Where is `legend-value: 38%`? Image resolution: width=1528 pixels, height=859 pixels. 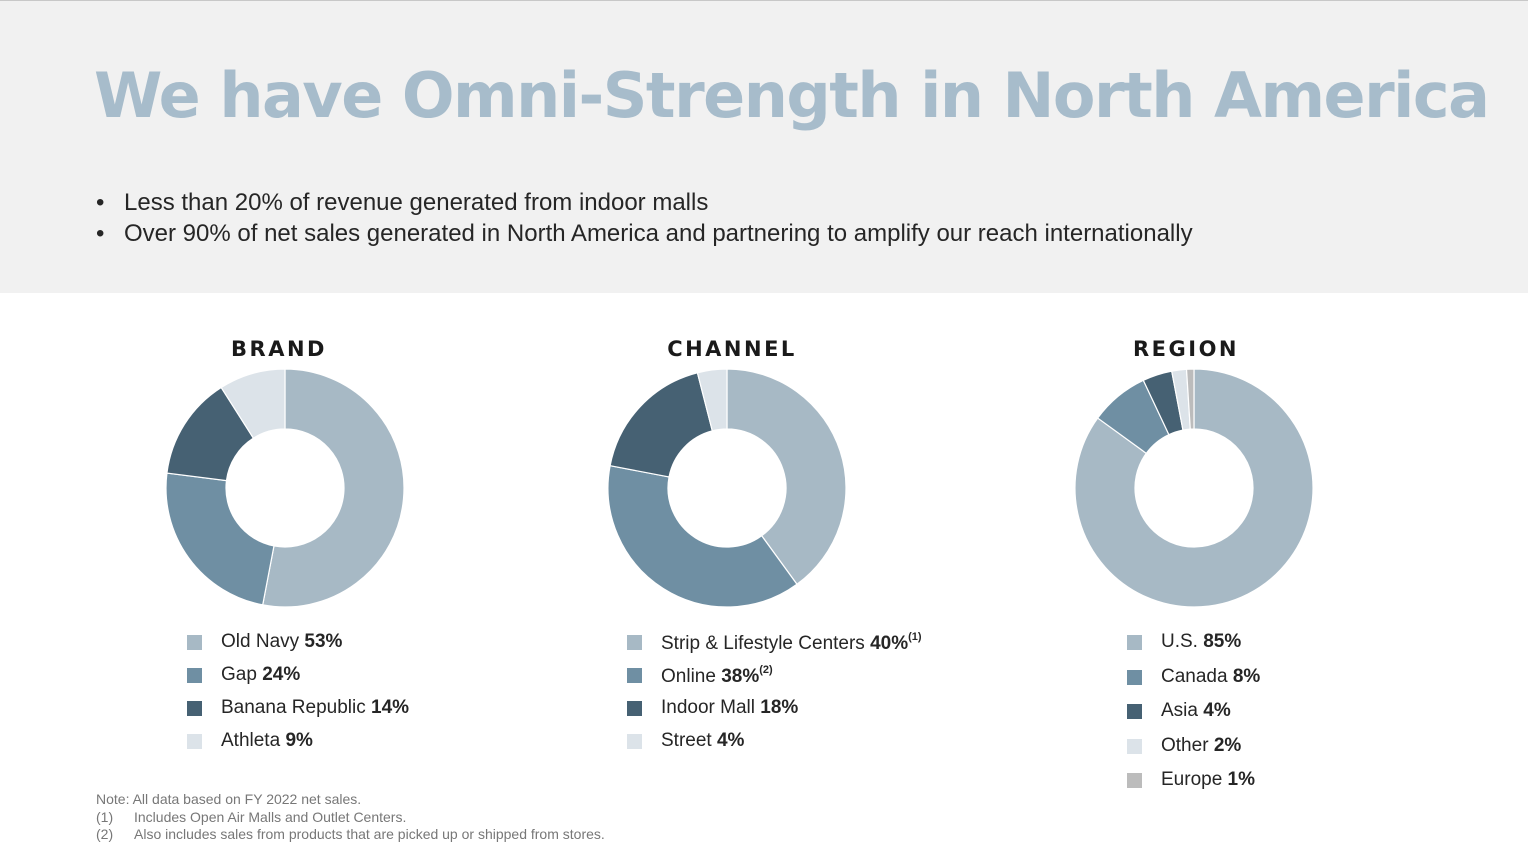 legend-value: 38% is located at coordinates (740, 676).